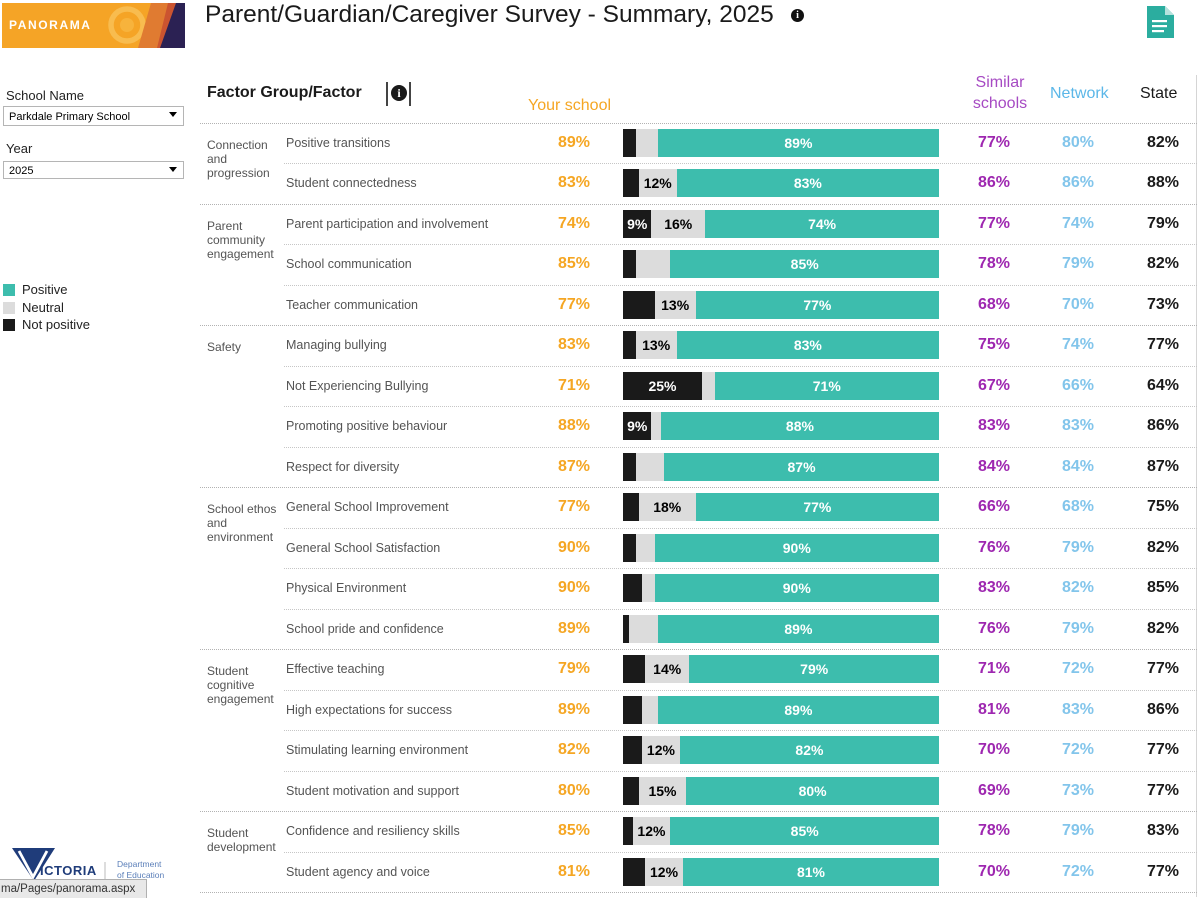 The width and height of the screenshot is (1200, 898). Describe the element at coordinates (50, 25) in the screenshot. I see `svg-text: PANORAMA` at that location.